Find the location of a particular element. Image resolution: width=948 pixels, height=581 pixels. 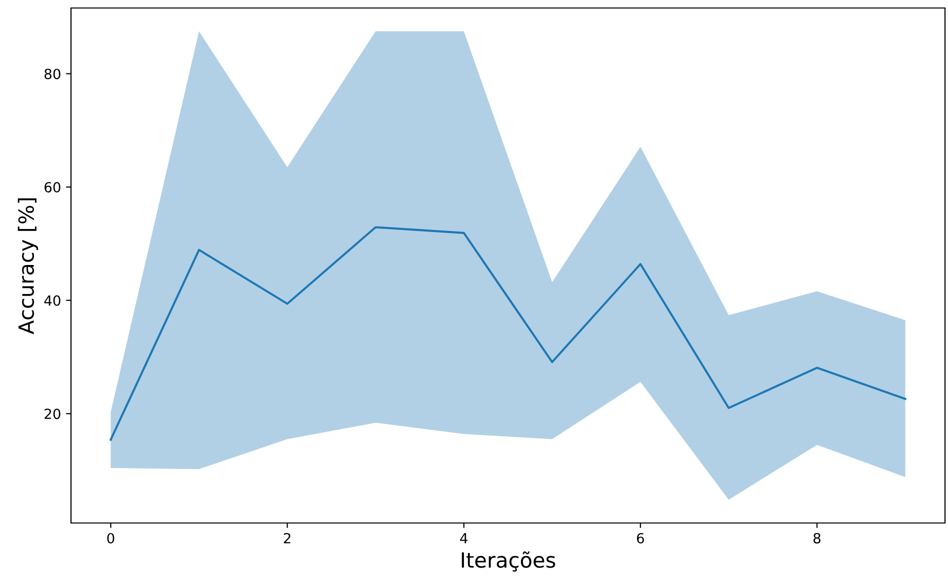

x-tick-label: 0 is located at coordinates (110, 538).